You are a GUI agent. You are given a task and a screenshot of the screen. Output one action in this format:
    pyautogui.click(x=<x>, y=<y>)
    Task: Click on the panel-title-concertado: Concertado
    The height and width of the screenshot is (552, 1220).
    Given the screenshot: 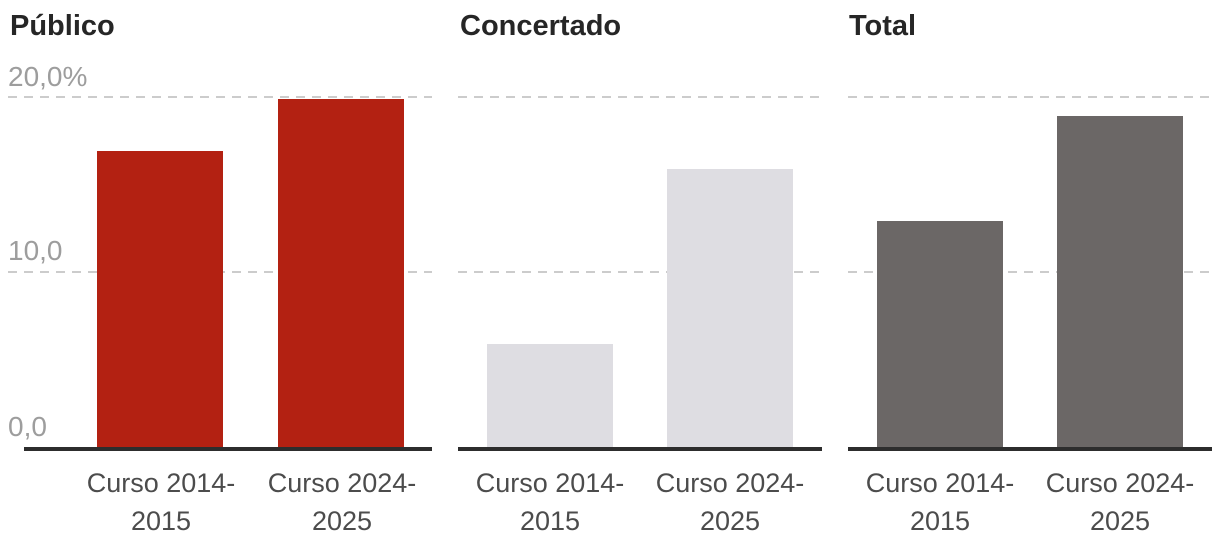 What is the action you would take?
    pyautogui.click(x=541, y=26)
    